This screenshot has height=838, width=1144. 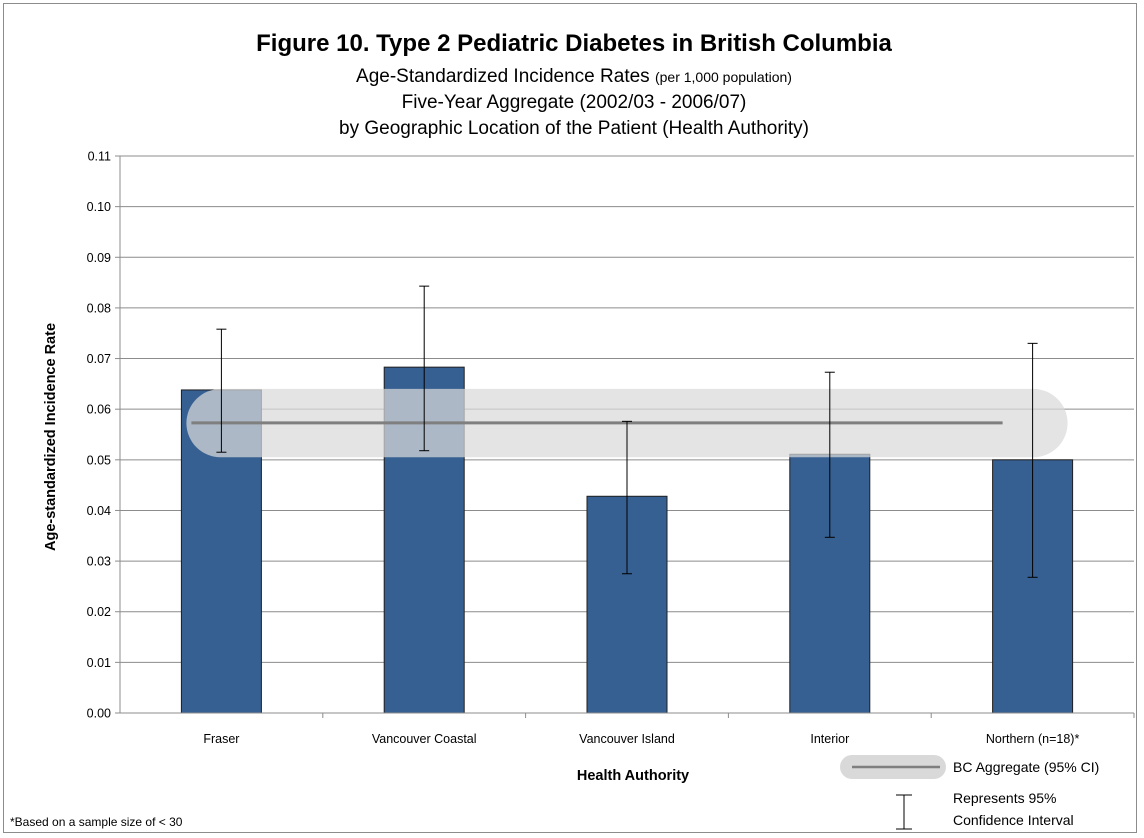 I want to click on x-category-label: Vancouver Island, so click(x=627, y=739).